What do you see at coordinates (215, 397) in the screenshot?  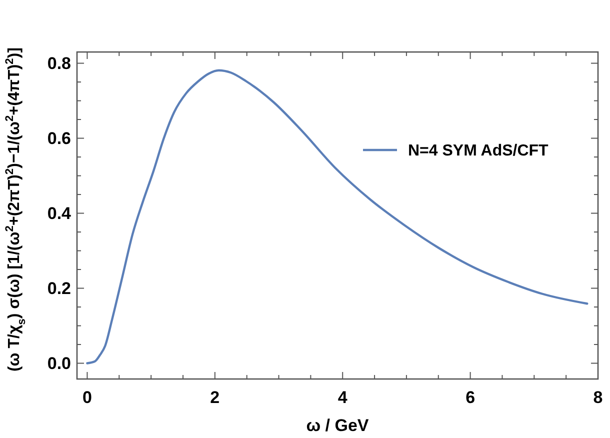 I see `x-tick-label: 2` at bounding box center [215, 397].